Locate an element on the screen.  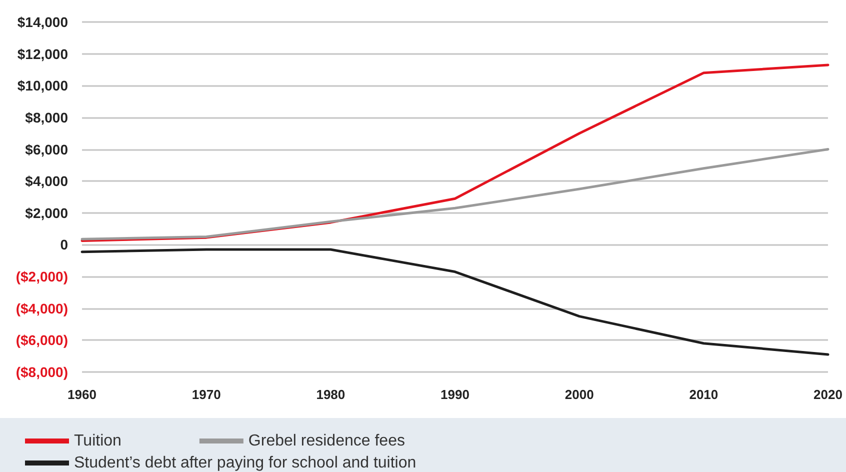
y-tick-label: $12,000 is located at coordinates (42, 54).